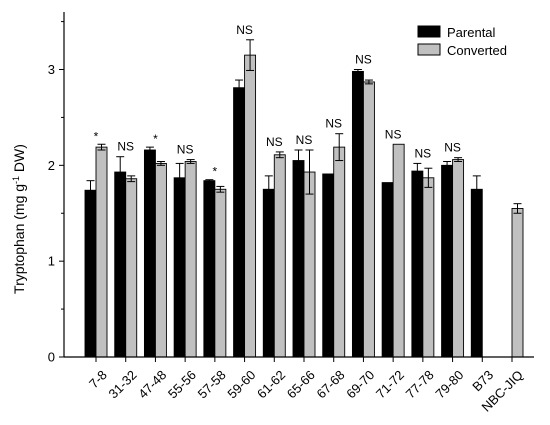  I want to click on significance-label-57-58: *, so click(215, 172).